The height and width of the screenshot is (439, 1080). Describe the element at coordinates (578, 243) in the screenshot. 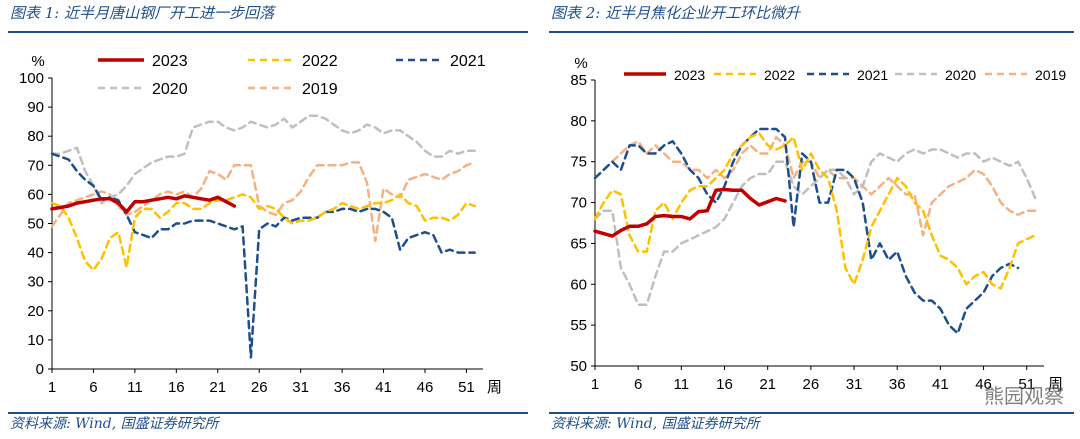

I see `y-tick-label: 65` at that location.